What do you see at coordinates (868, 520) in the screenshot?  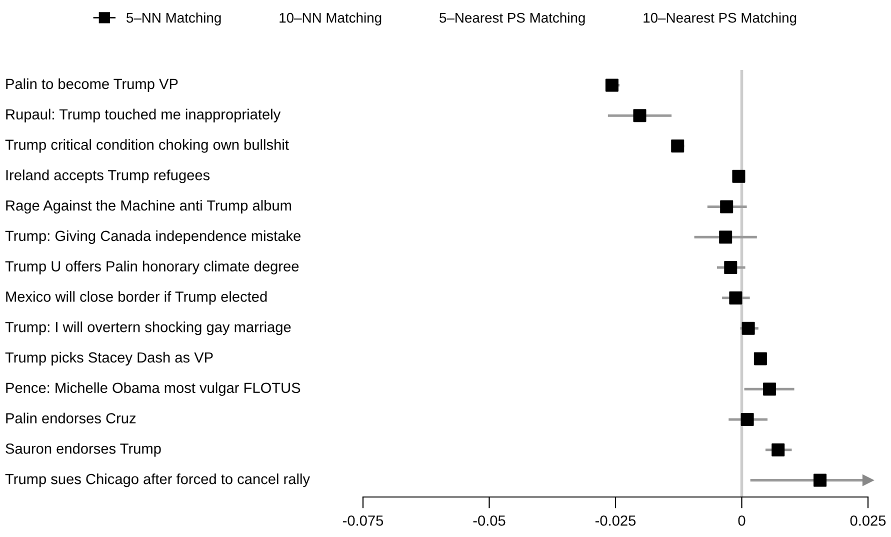 I see `x-tick-label: 0.025` at bounding box center [868, 520].